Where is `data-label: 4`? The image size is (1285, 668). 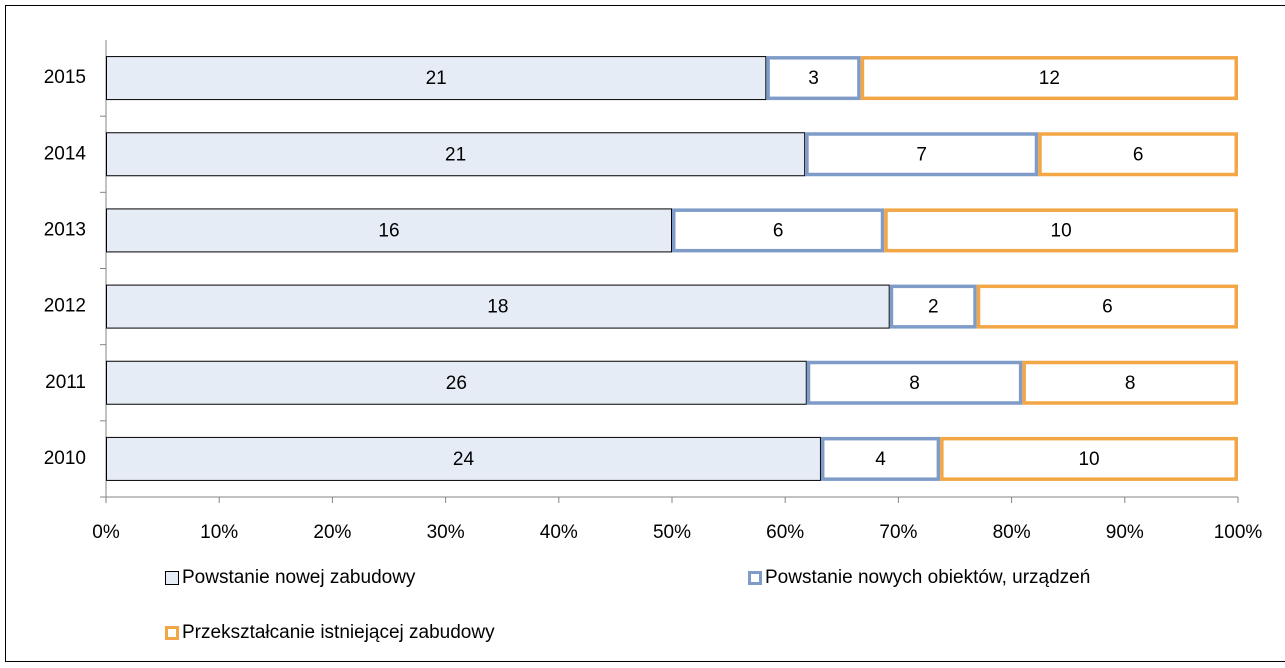 data-label: 4 is located at coordinates (880, 459).